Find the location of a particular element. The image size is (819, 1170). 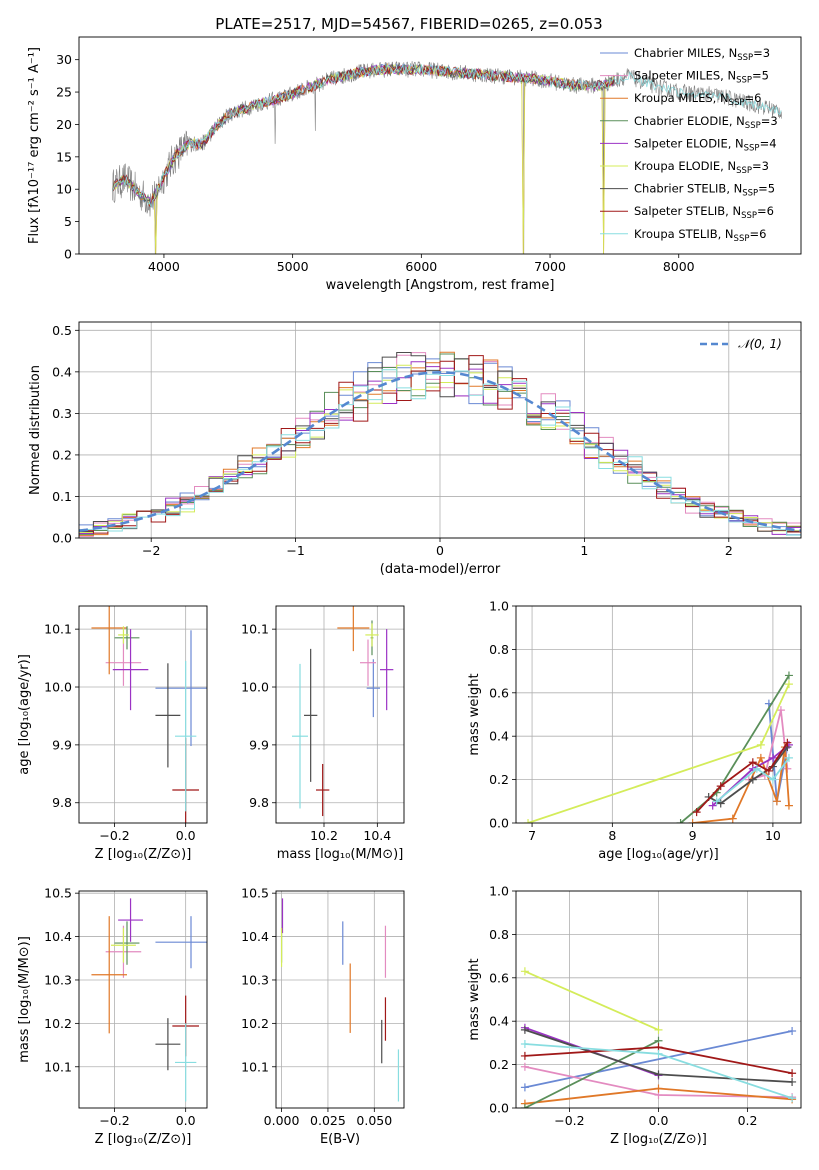

y-tick-label: 1.0 is located at coordinates (499, 606).